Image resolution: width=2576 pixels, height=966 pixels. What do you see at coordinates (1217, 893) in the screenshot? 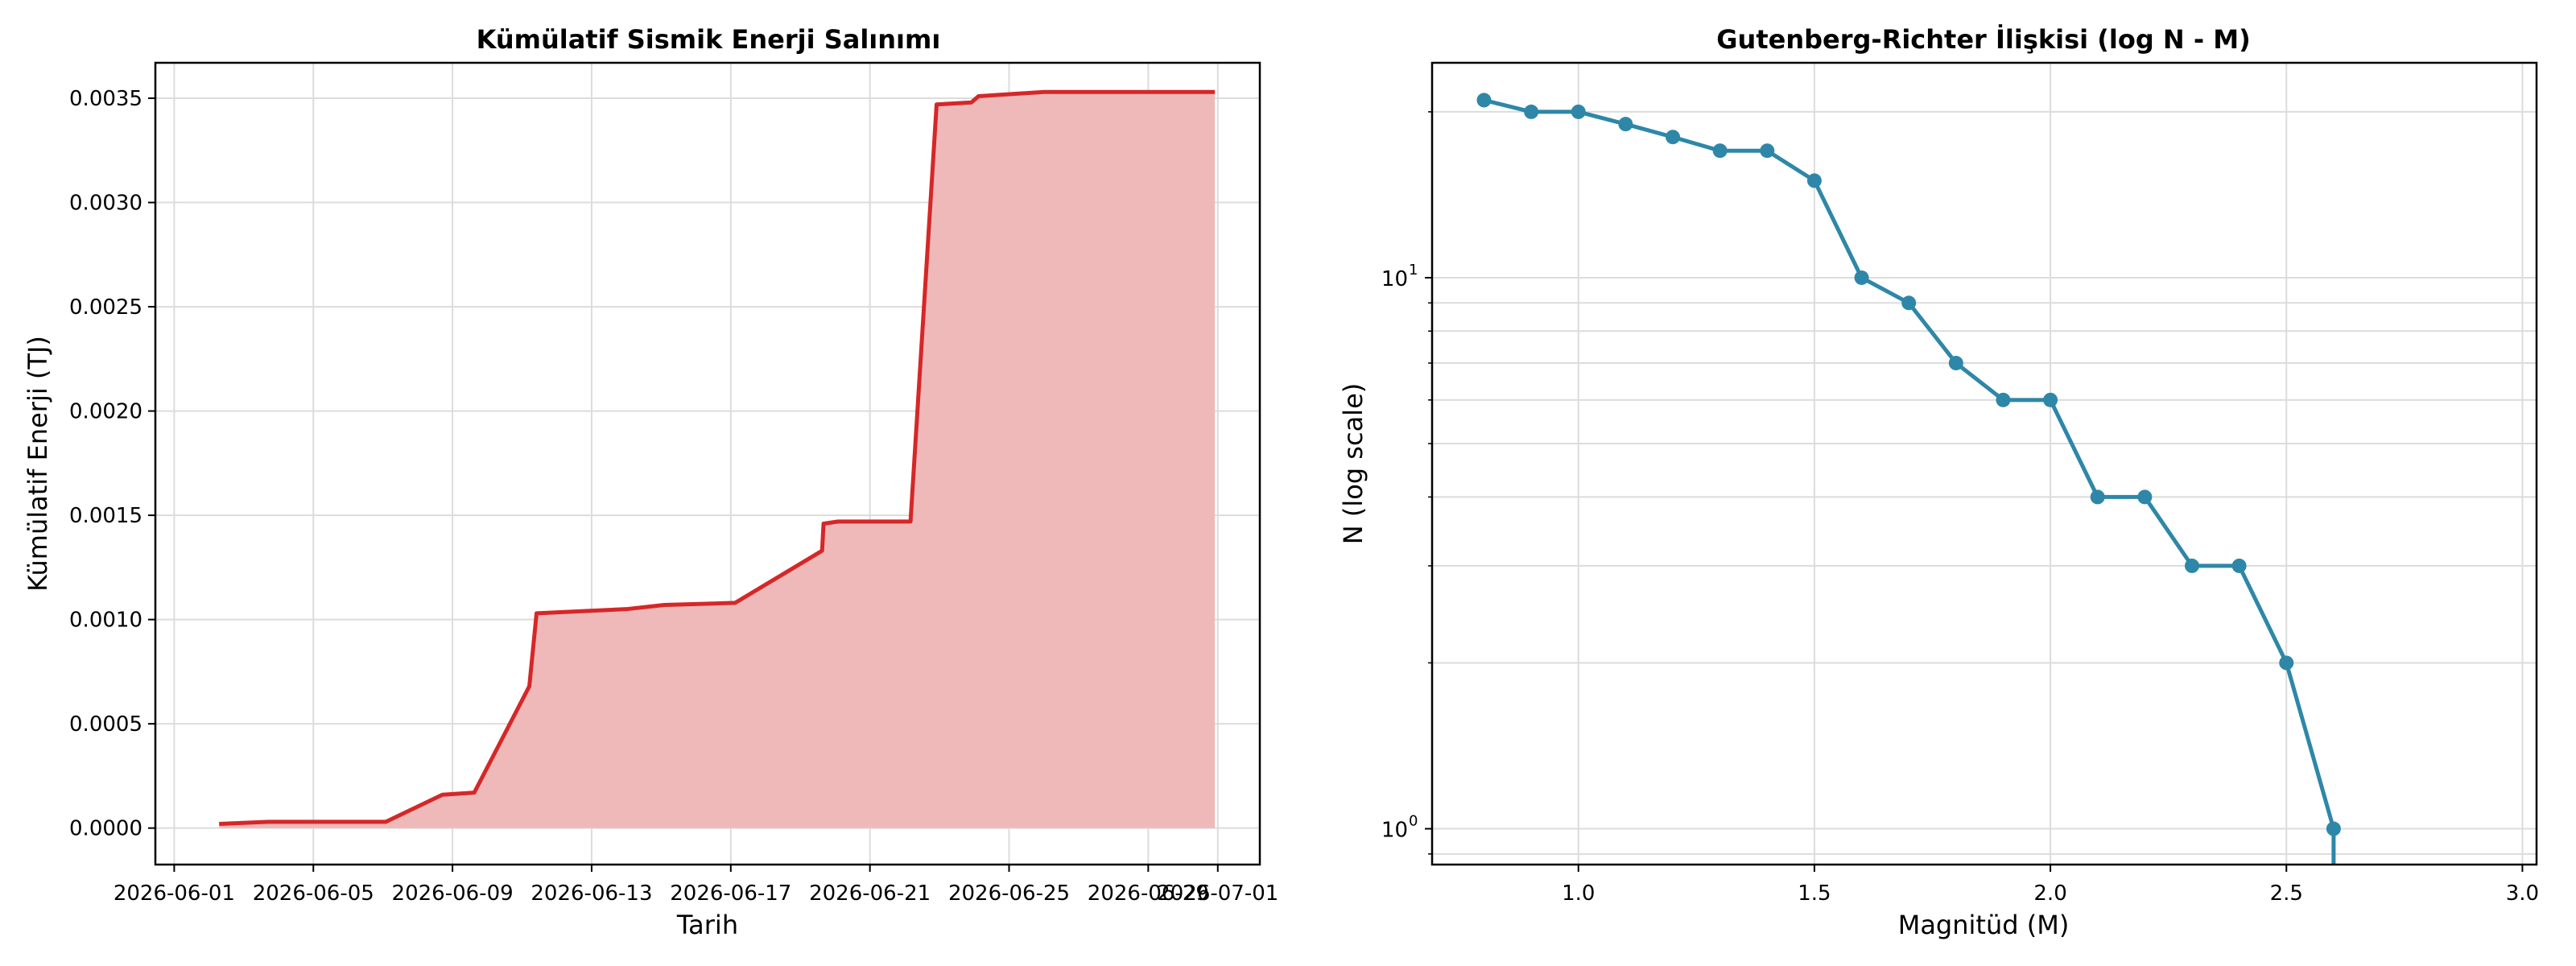
I see `x-tick-label: 2026-07-01` at bounding box center [1217, 893].